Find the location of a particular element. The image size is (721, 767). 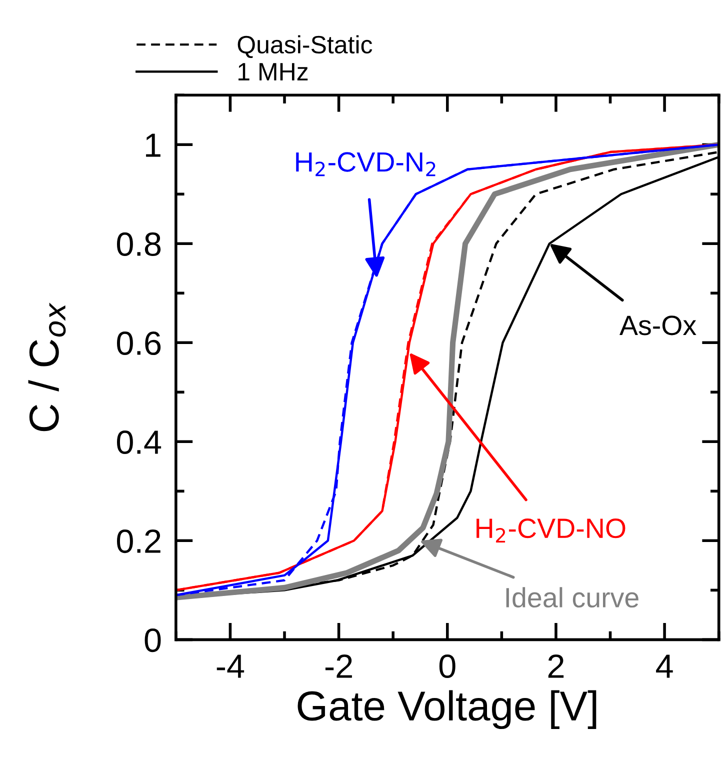

y-tick-label: 1 is located at coordinates (153, 145).